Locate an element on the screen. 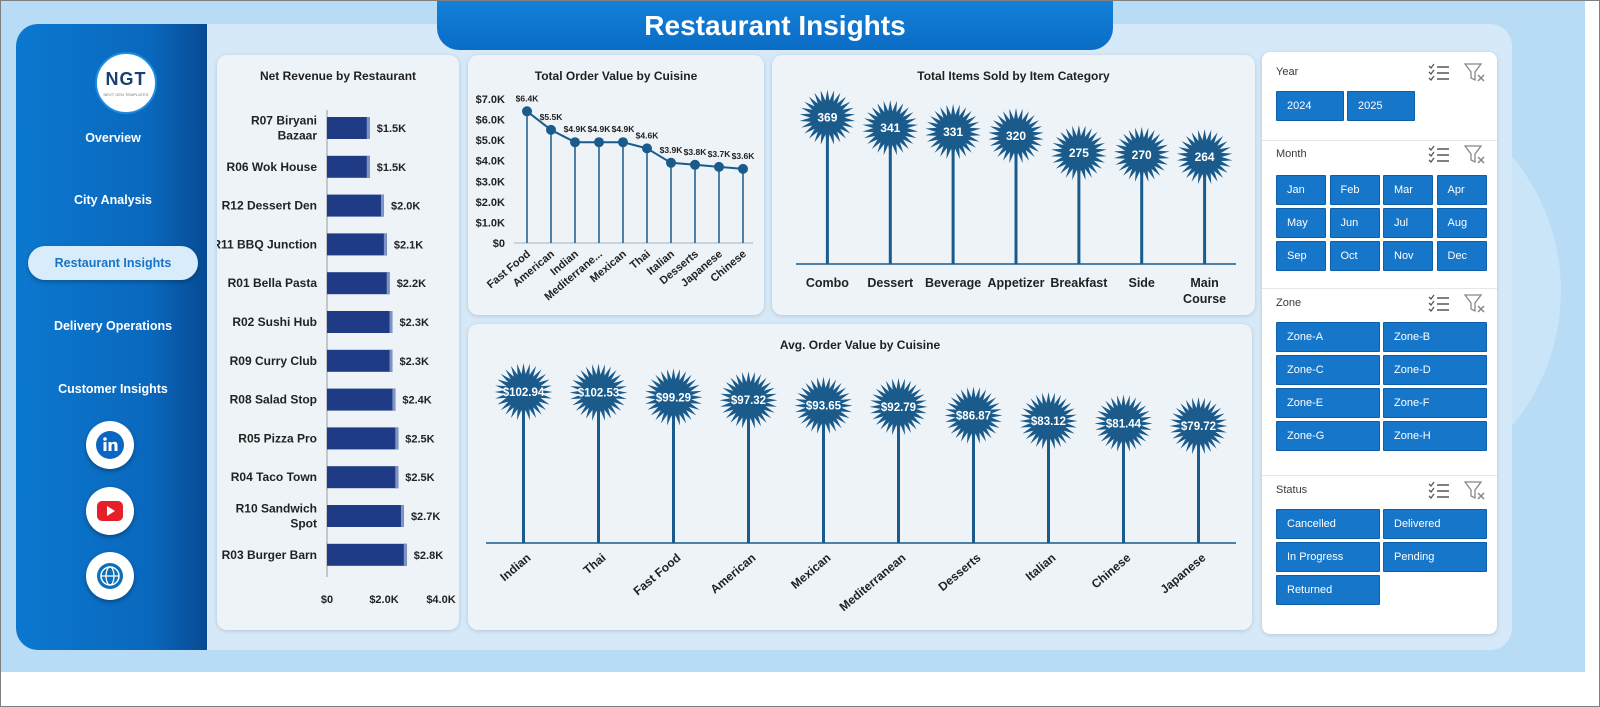  youtube-icon is located at coordinates (110, 511).